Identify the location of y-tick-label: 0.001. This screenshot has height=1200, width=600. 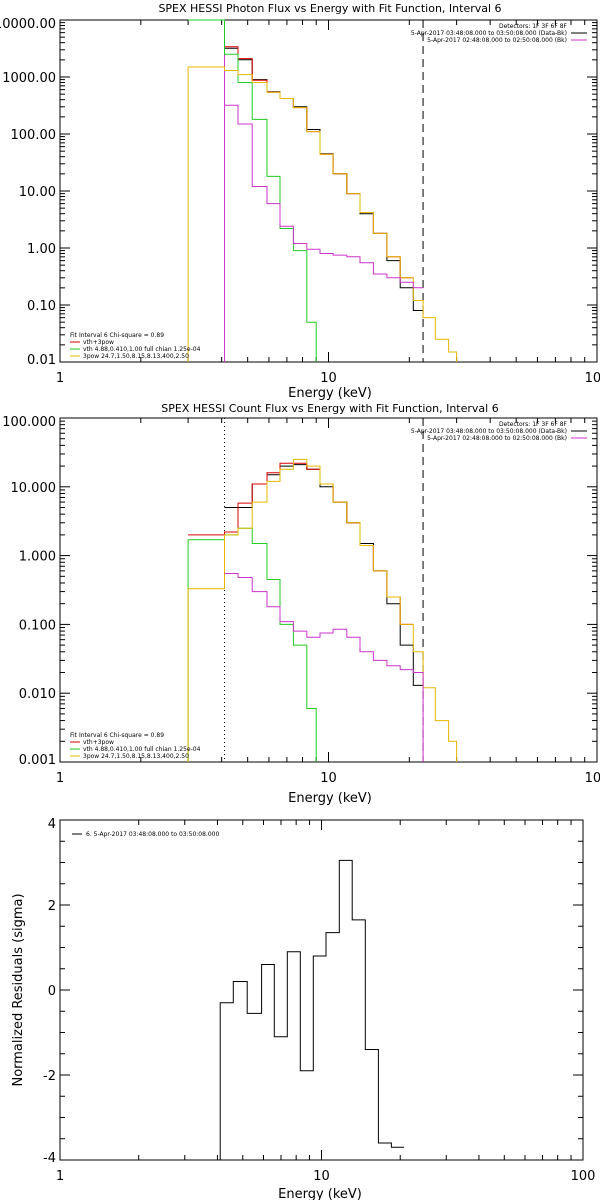
(37, 760).